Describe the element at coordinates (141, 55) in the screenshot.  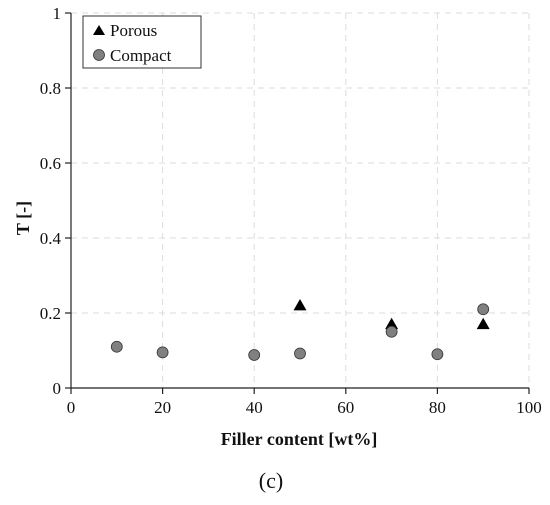
I see `legend-label-compact: Compact` at that location.